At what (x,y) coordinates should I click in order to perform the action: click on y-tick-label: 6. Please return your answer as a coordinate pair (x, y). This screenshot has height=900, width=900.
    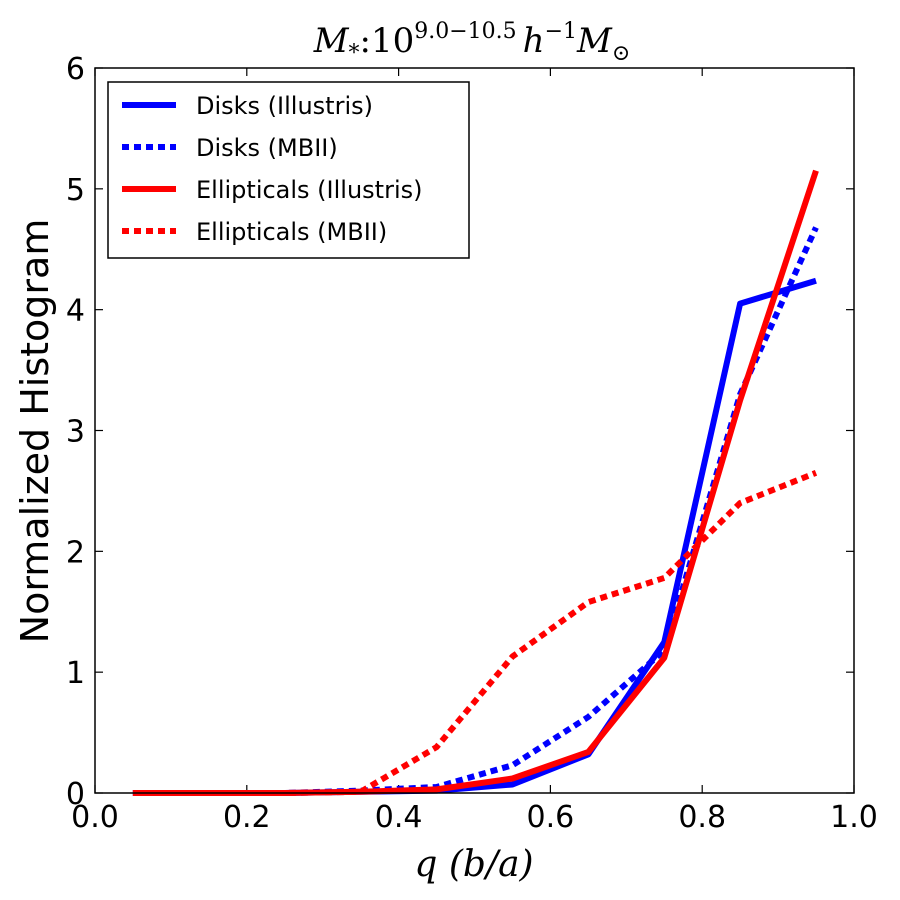
    Looking at the image, I should click on (75, 69).